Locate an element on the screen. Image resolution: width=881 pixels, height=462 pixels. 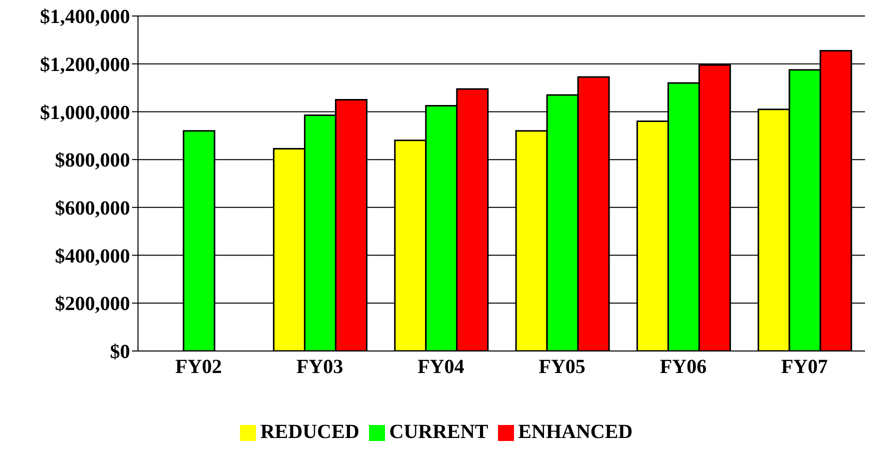
y-tick-label: $800,000 is located at coordinates (92, 161).